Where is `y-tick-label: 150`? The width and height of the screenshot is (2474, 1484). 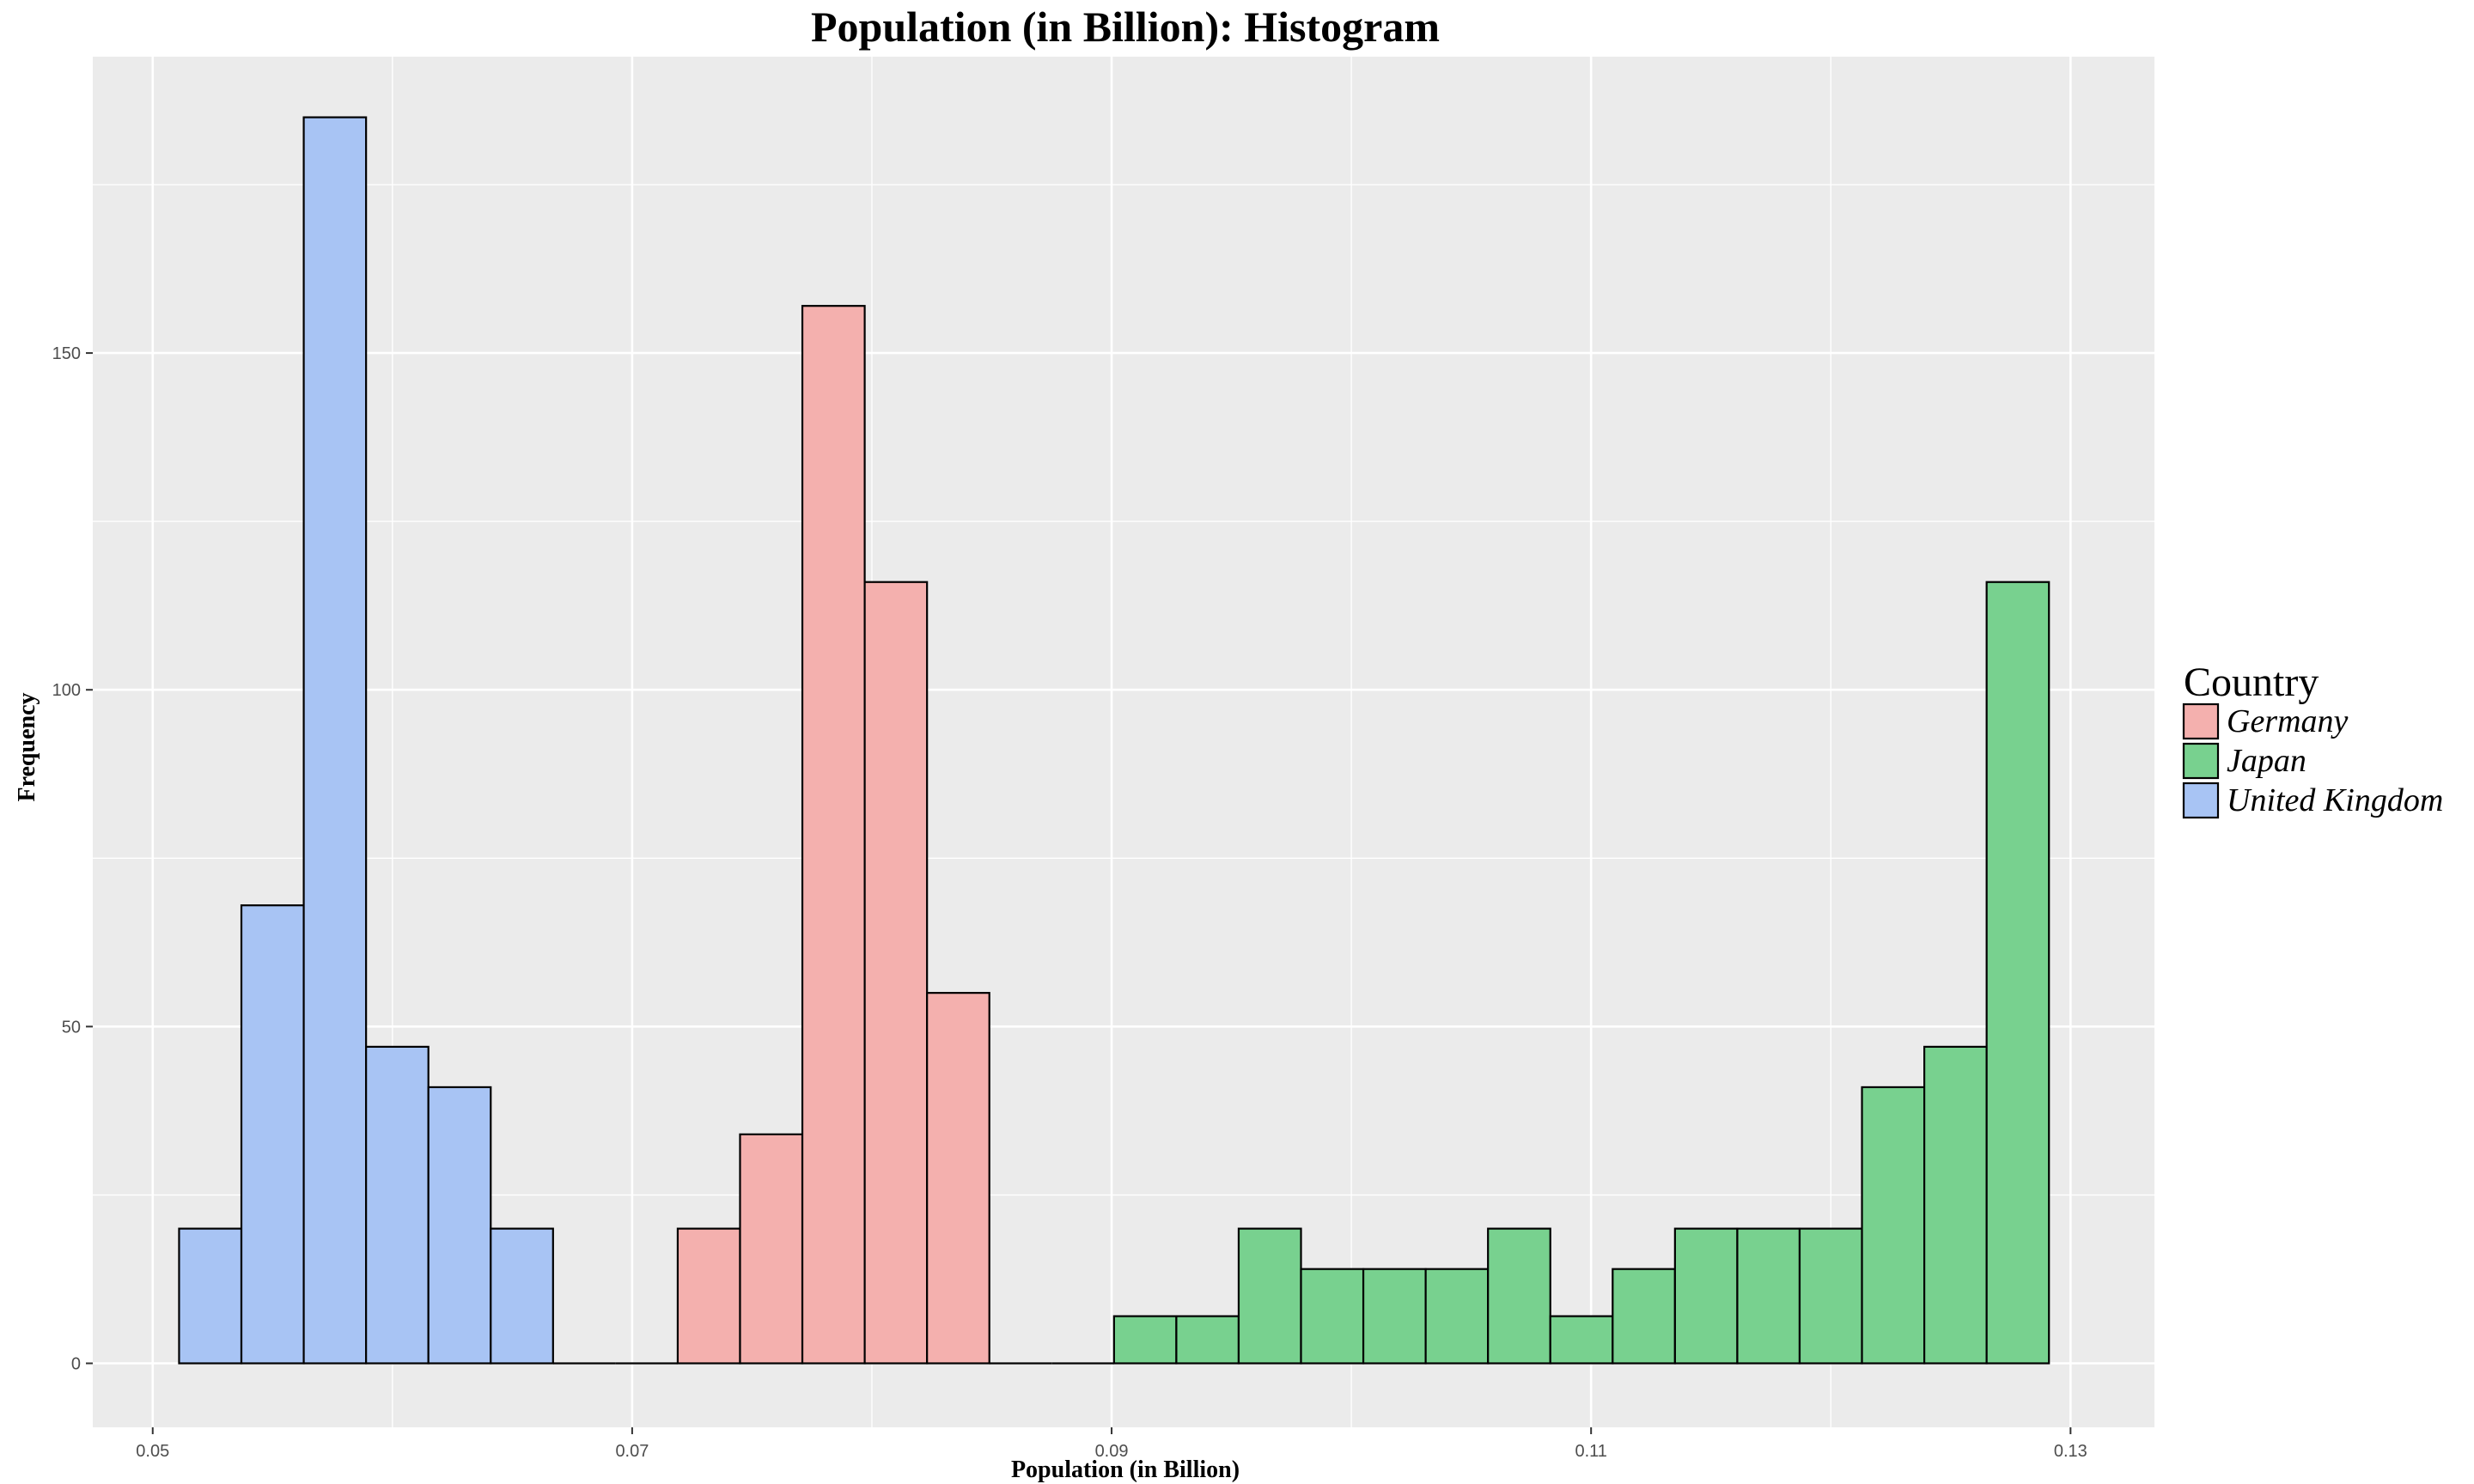 y-tick-label: 150 is located at coordinates (66, 354).